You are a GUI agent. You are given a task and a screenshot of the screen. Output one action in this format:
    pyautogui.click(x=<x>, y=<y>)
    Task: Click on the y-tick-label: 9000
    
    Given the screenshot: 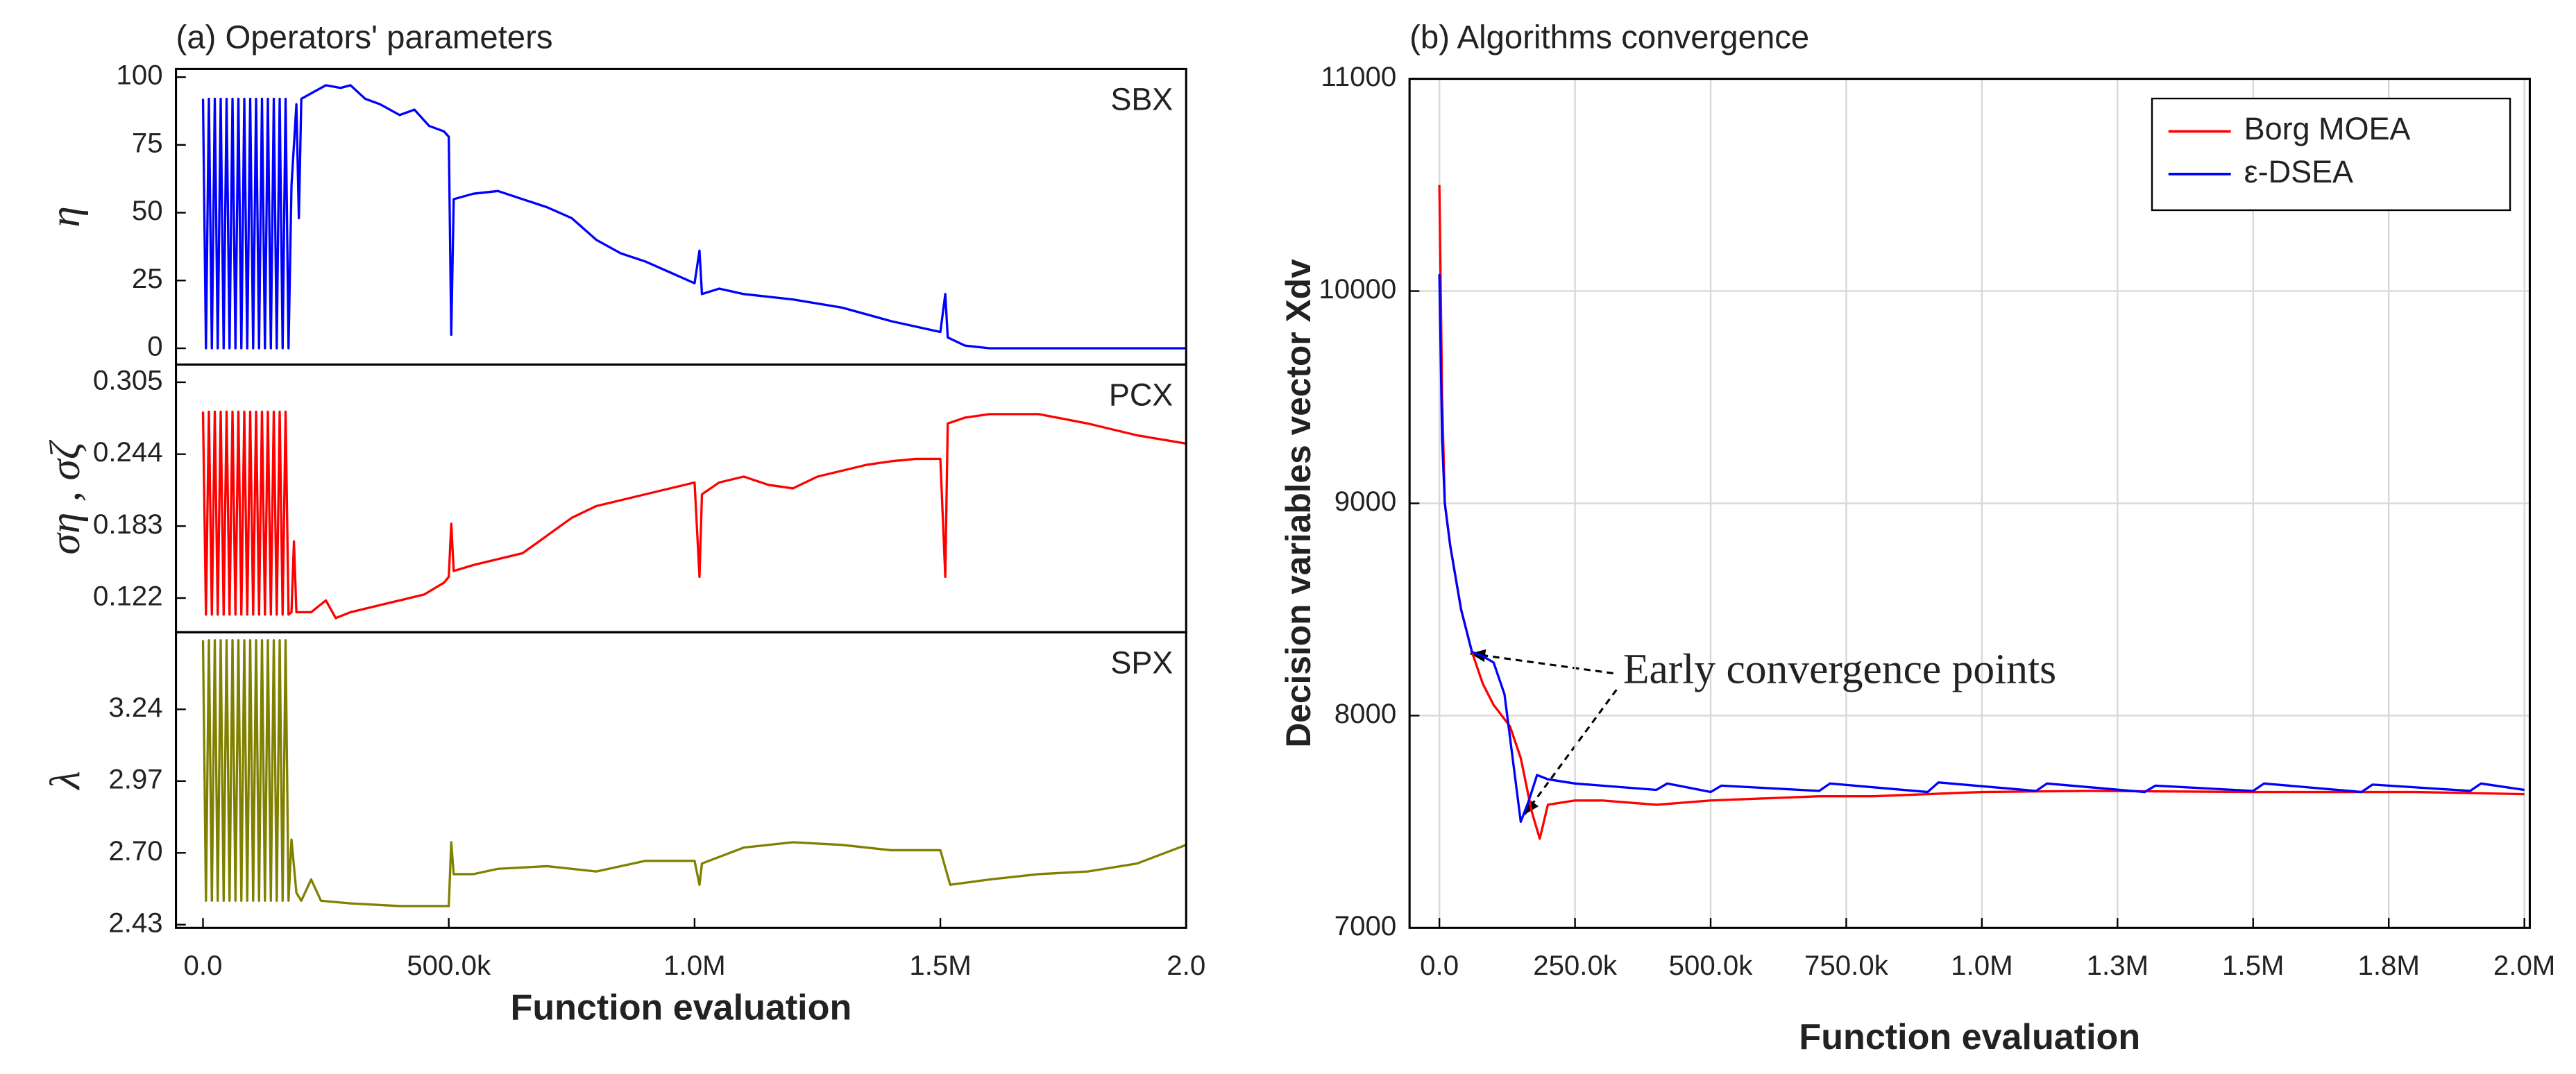 What is the action you would take?
    pyautogui.click(x=1365, y=501)
    